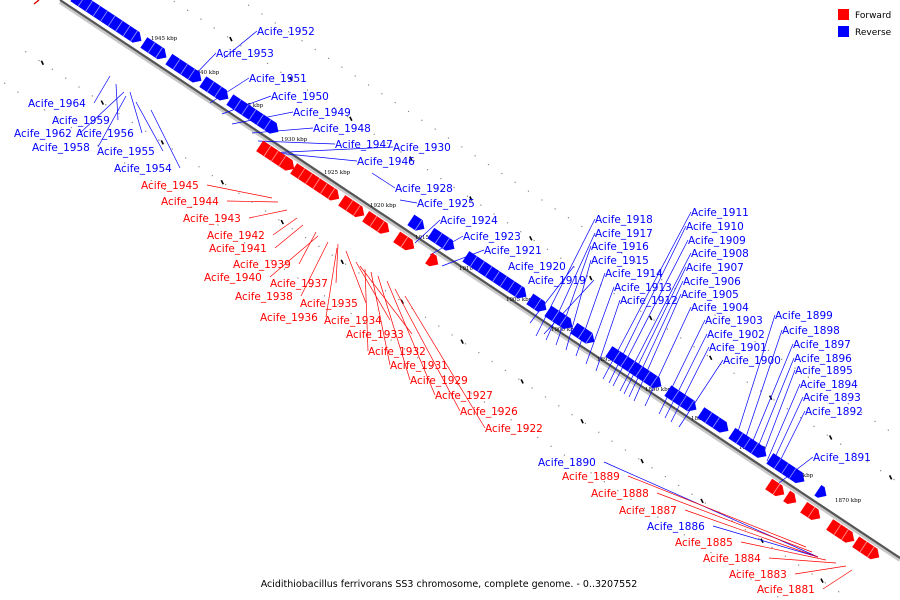  Describe the element at coordinates (61, 148) in the screenshot. I see `reverse-gene-label: Acife_1958` at that location.